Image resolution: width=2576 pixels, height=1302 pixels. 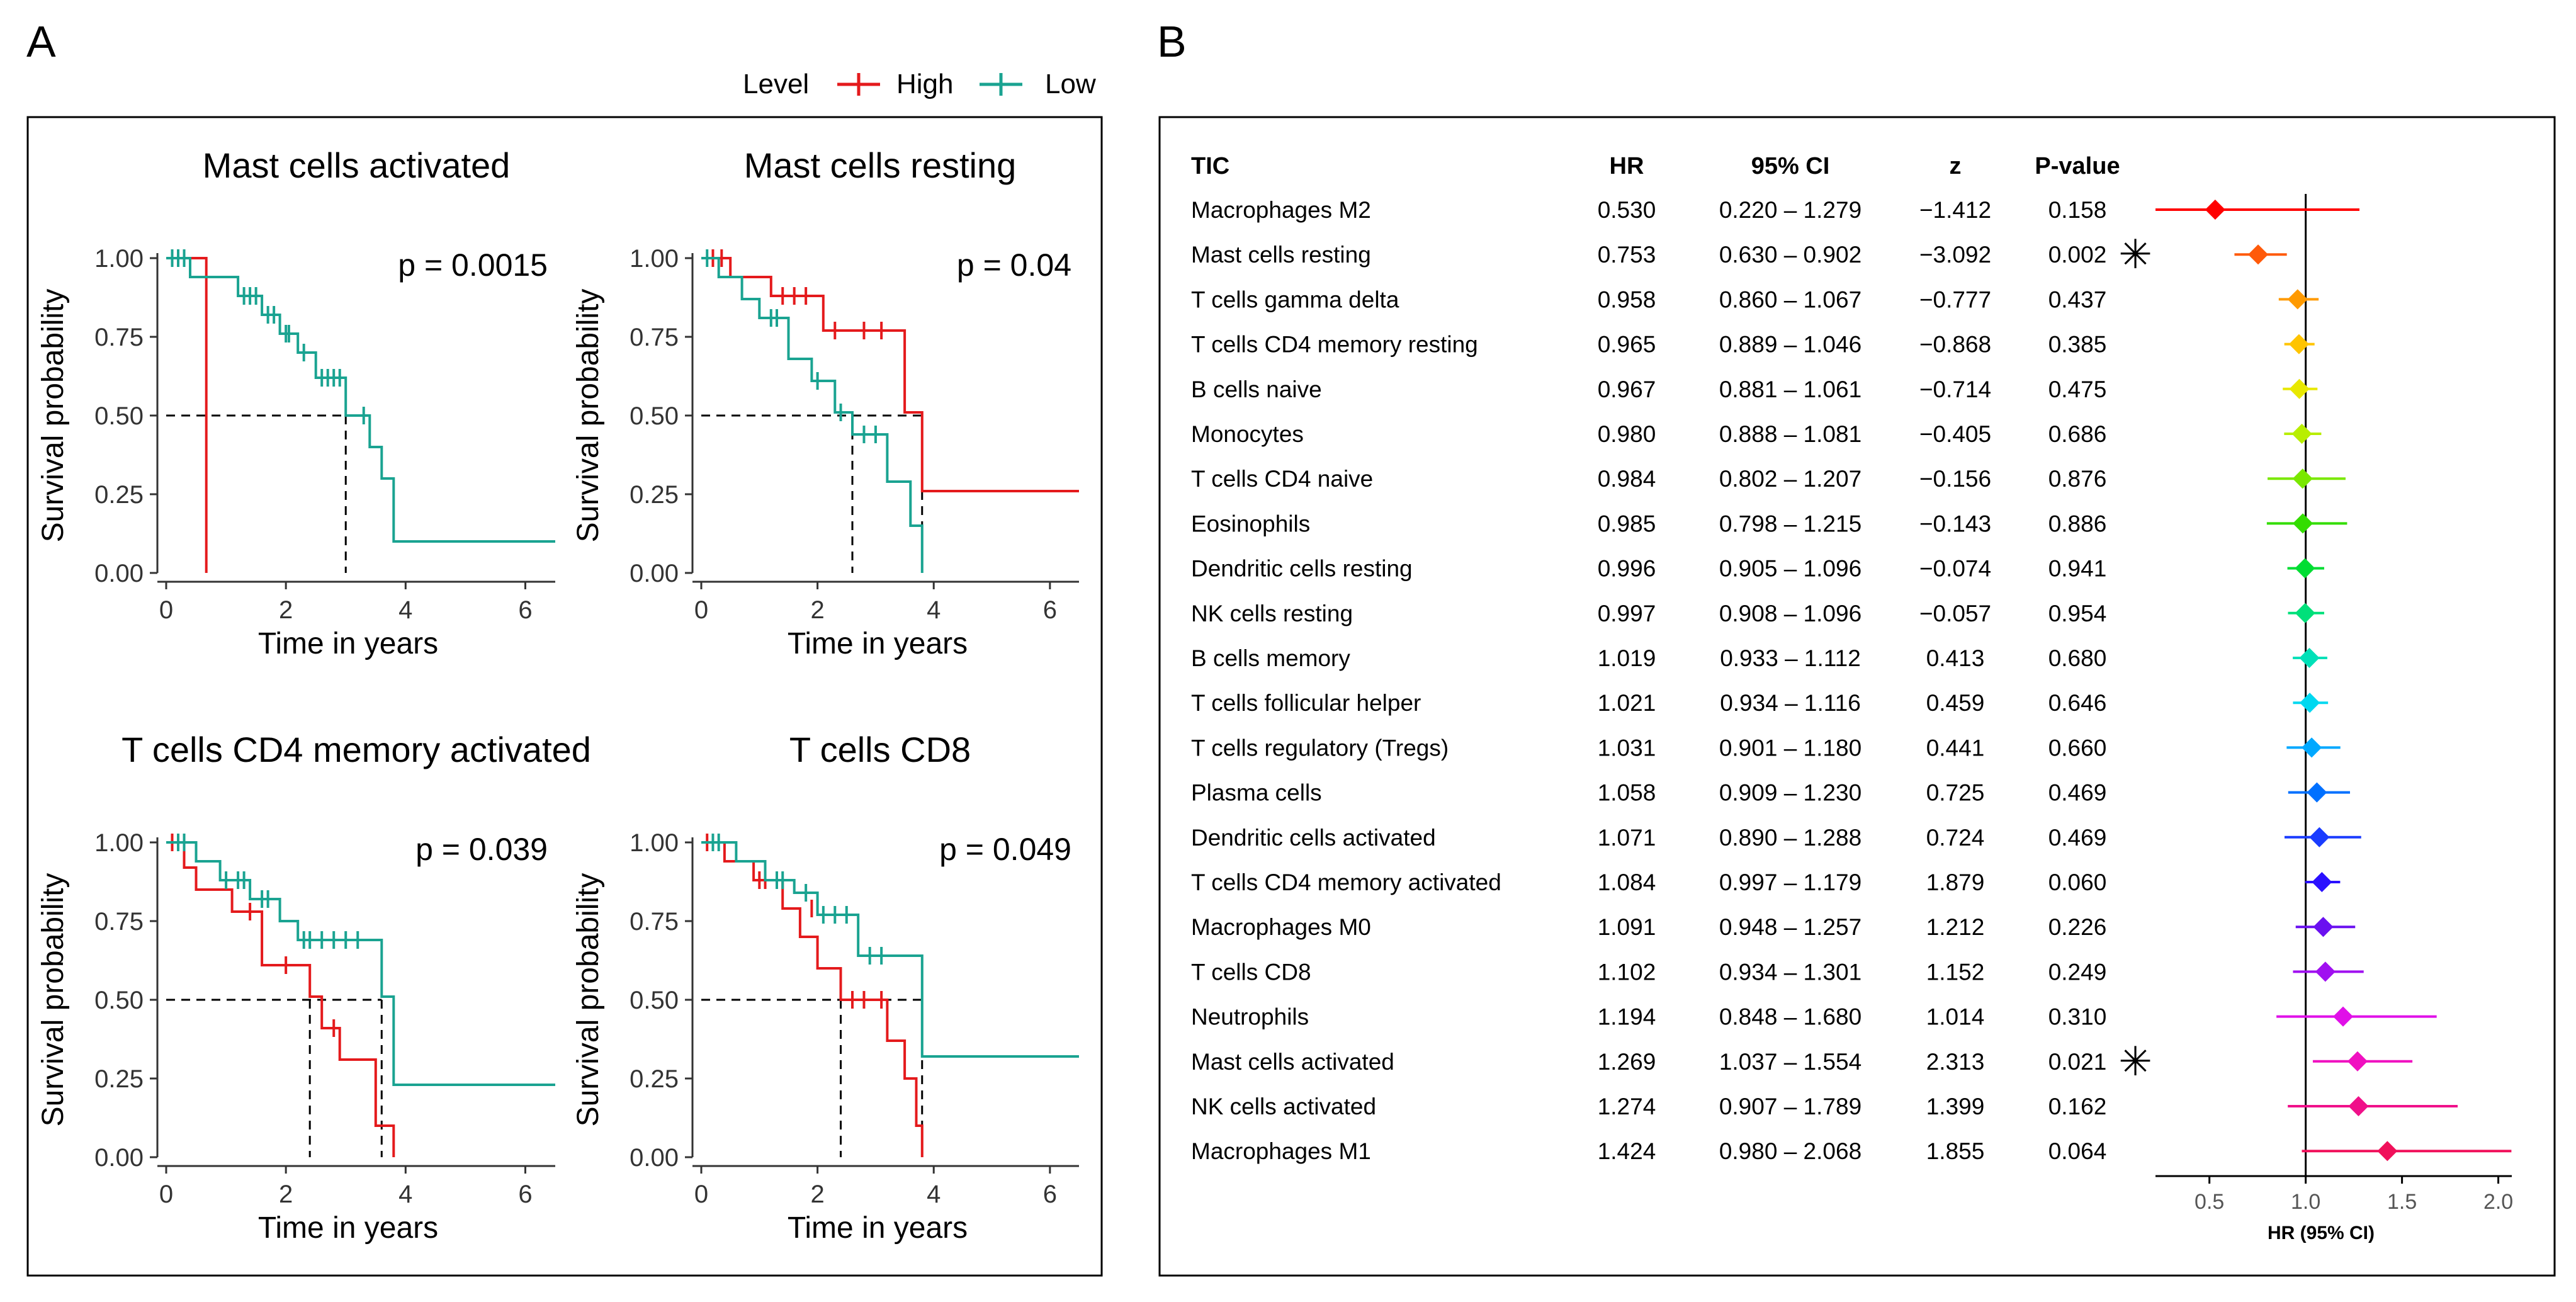 What do you see at coordinates (1814, 1017) in the screenshot?
I see `forest-row: Neutrophils 1.194 0.848 – 1.680 1.014 0.310` at bounding box center [1814, 1017].